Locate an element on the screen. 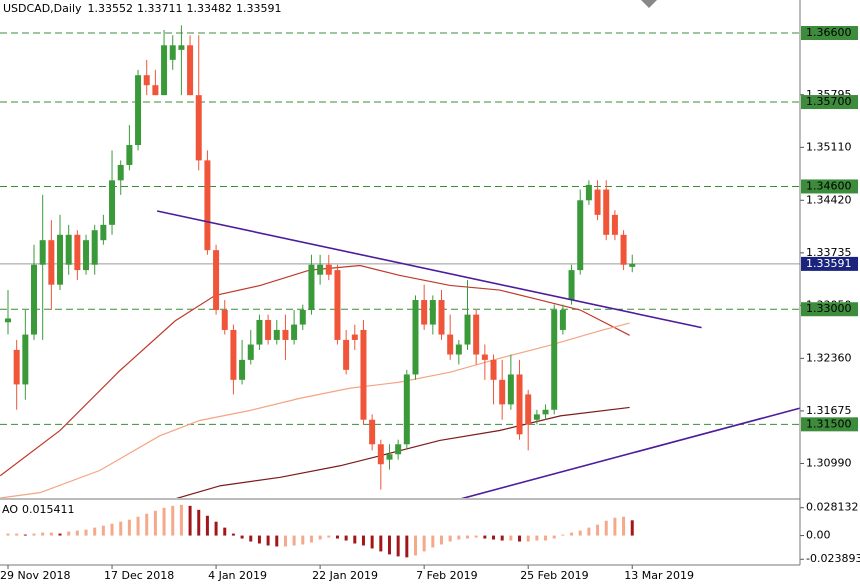  trendline is located at coordinates (630, 452).